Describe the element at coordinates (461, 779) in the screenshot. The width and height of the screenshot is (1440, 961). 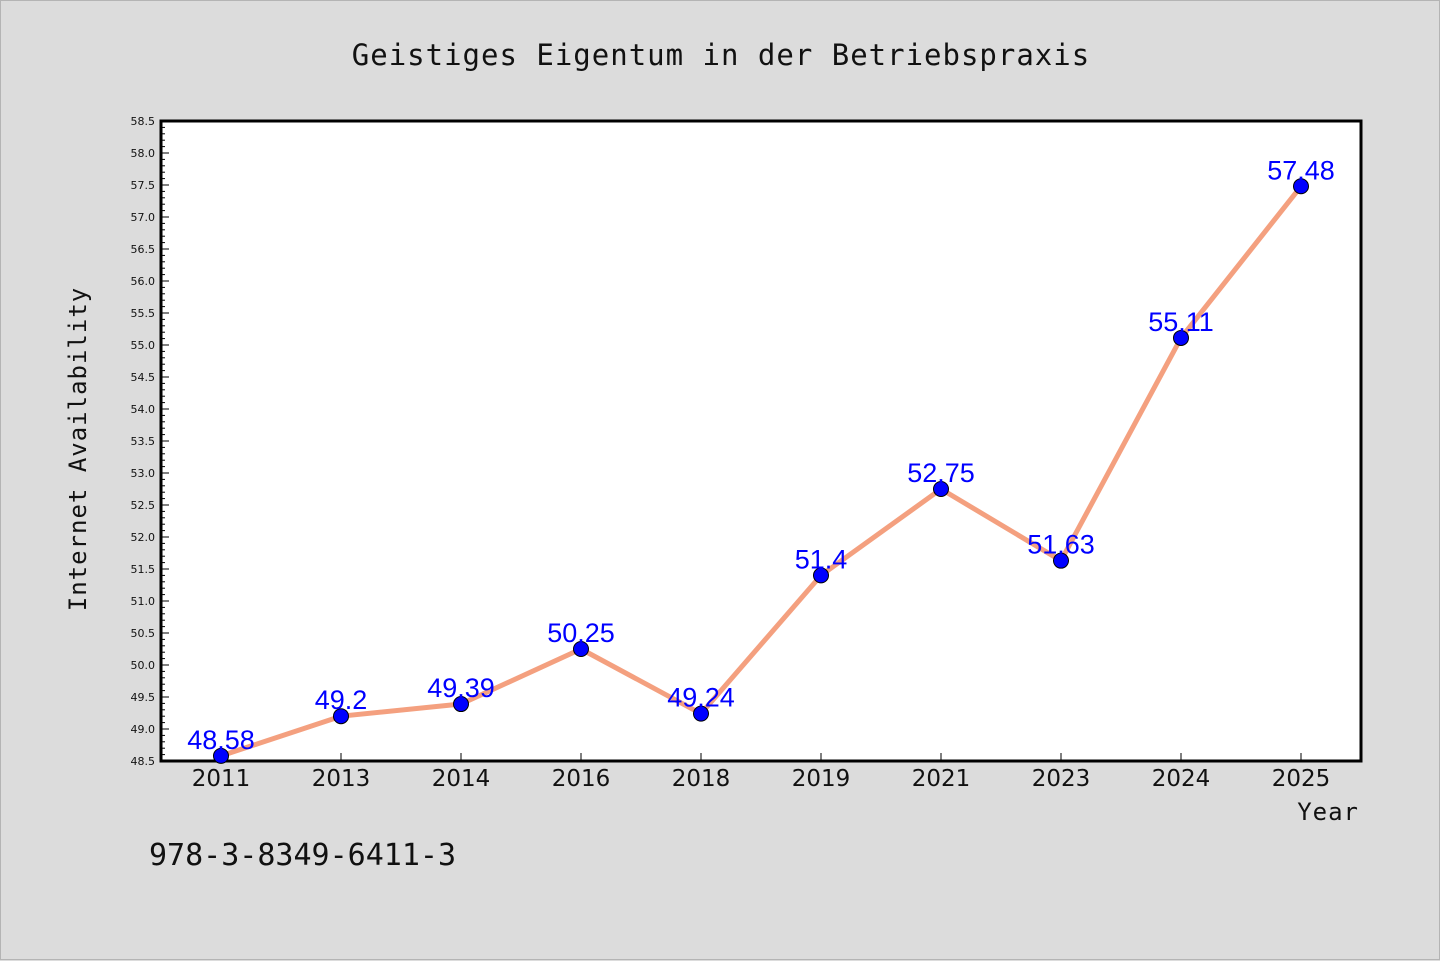
I see `x-tick-label: 2014` at that location.